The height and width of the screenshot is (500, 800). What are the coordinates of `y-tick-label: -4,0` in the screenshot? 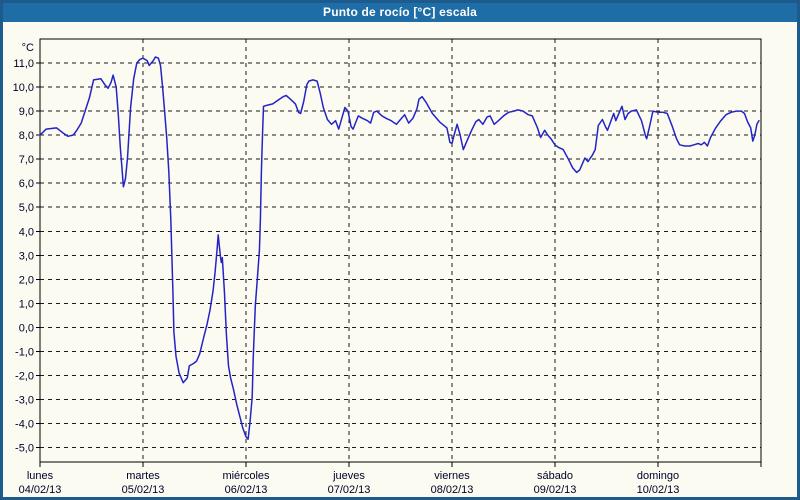 It's located at (24, 425).